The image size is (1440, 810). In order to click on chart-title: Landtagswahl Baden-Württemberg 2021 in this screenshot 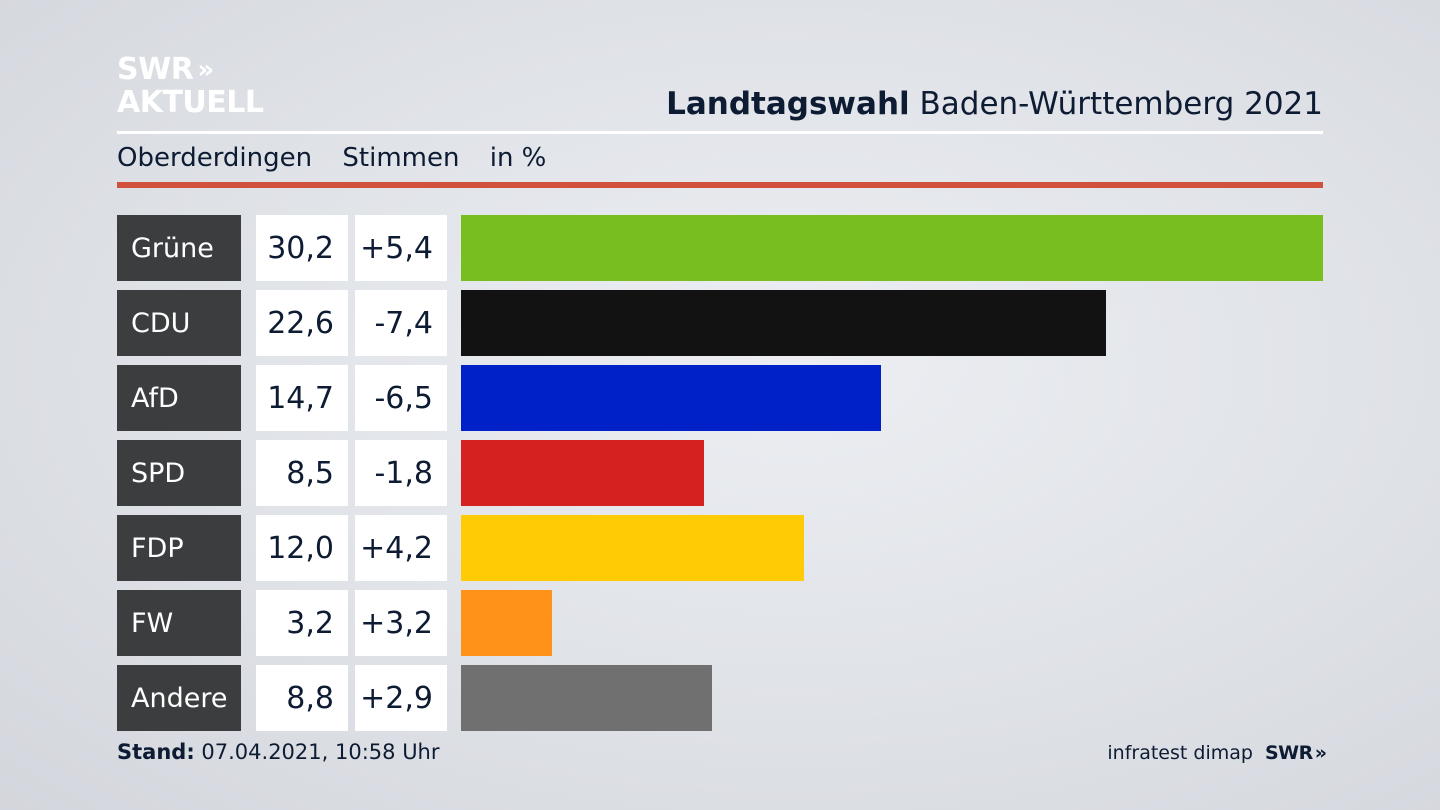, I will do `click(994, 104)`.